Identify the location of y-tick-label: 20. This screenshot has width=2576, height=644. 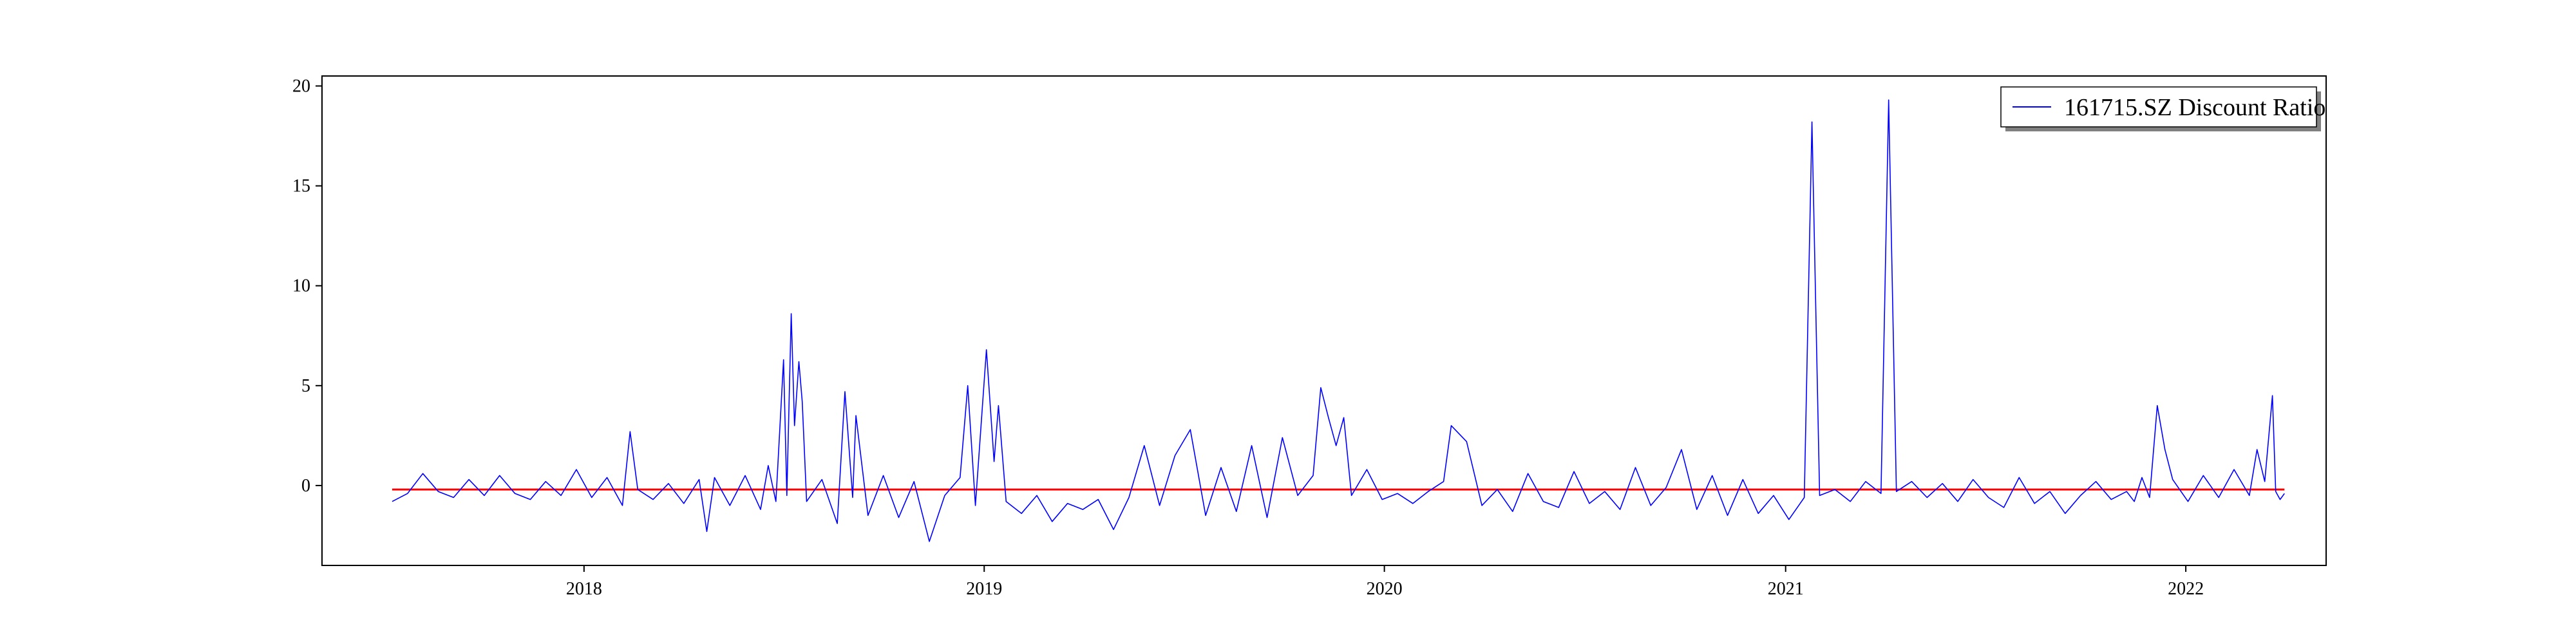
(301, 87).